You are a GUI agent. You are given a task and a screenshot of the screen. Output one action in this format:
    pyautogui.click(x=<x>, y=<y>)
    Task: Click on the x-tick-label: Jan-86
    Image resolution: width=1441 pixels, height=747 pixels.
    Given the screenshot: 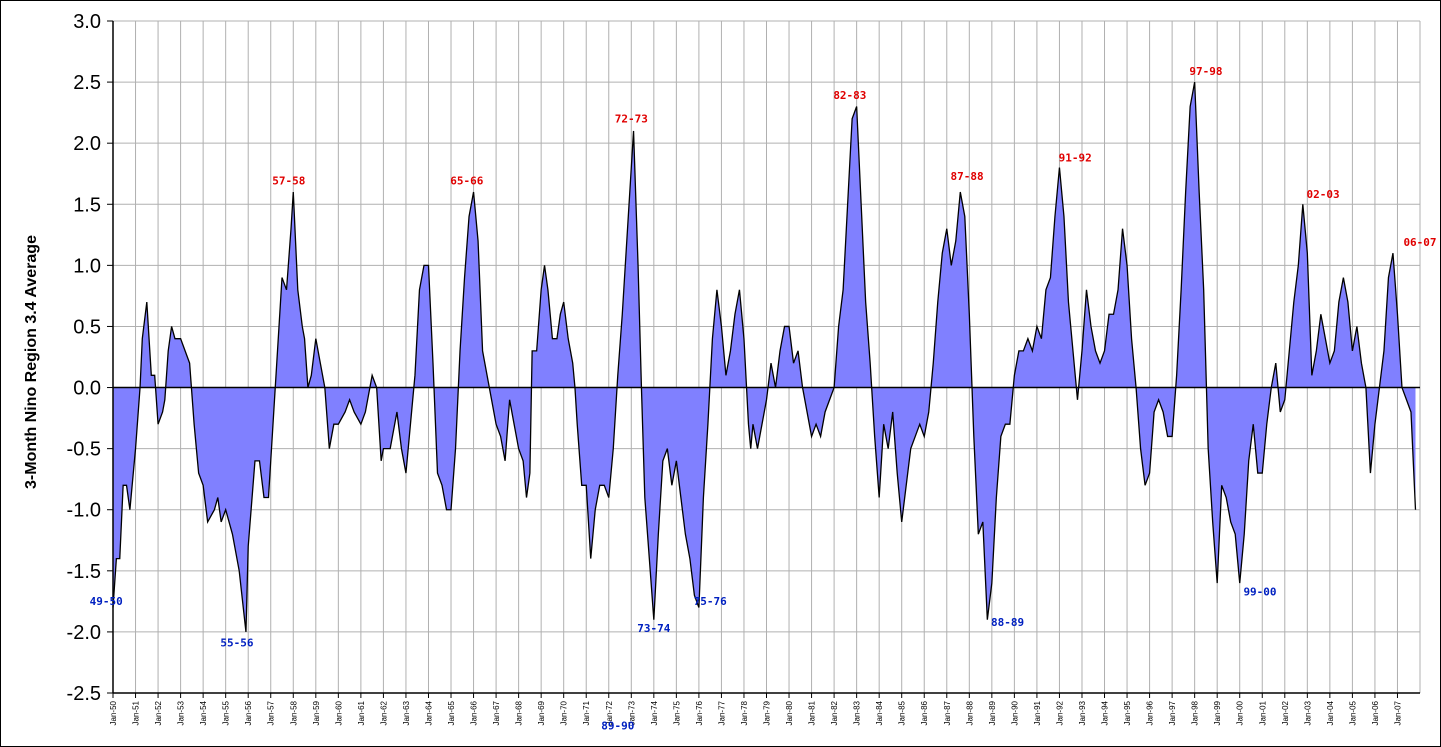 What is the action you would take?
    pyautogui.click(x=924, y=712)
    